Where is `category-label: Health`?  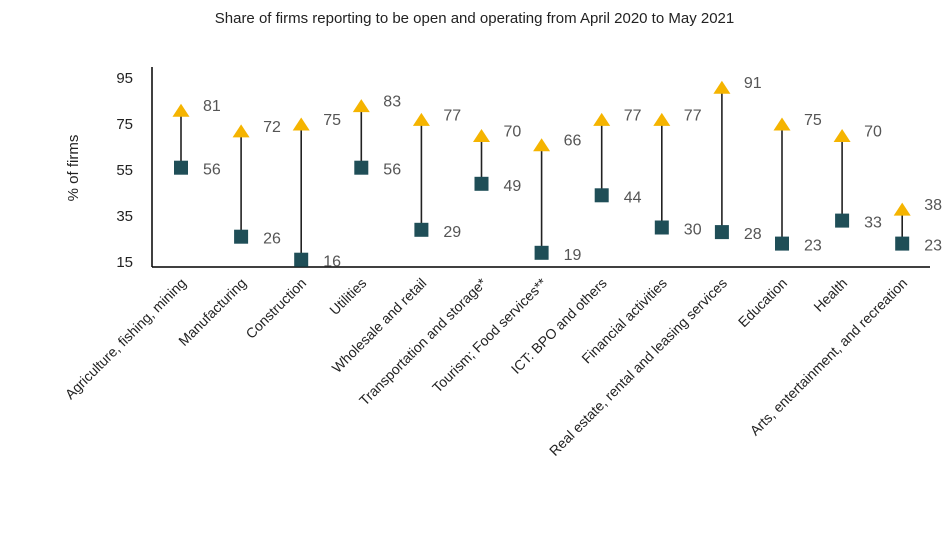
category-label: Health is located at coordinates (830, 295).